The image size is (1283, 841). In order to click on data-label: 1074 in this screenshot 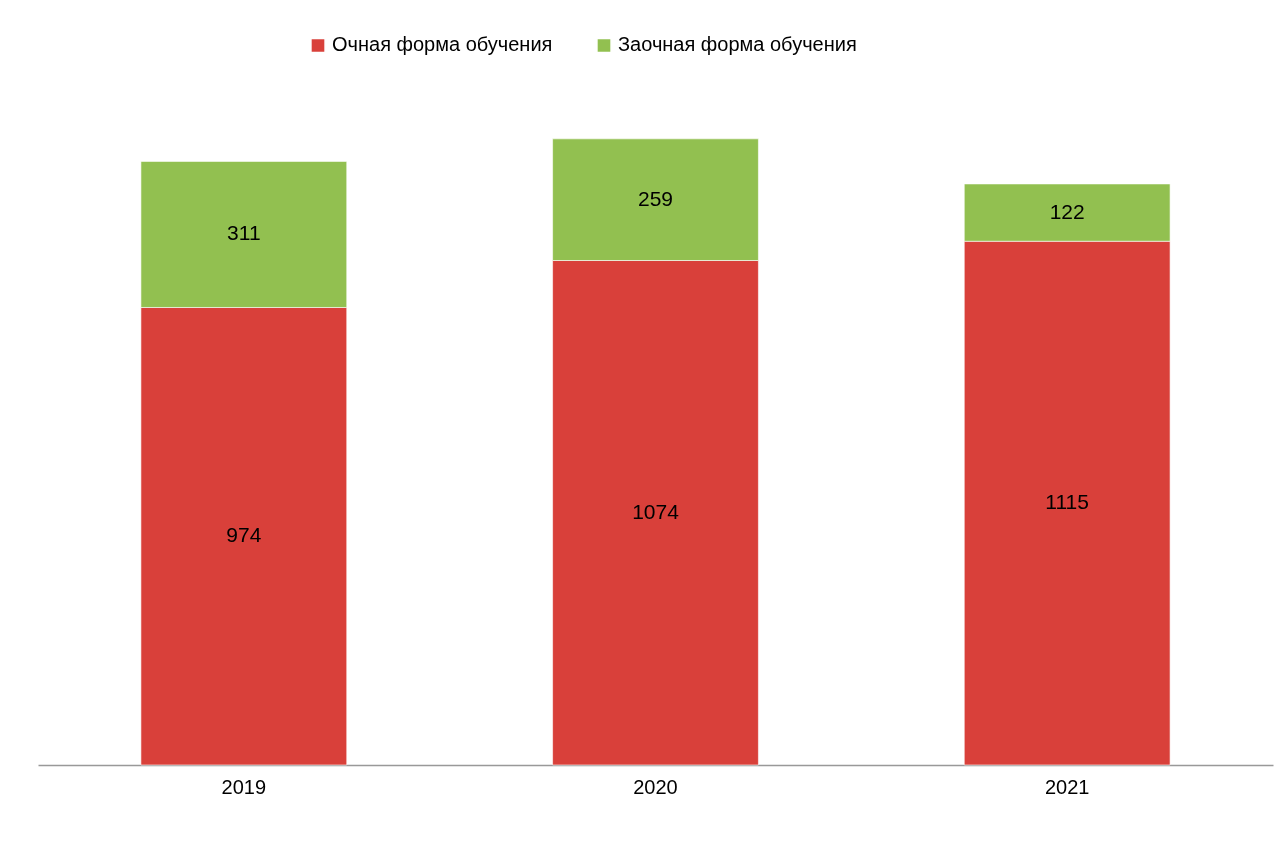, I will do `click(656, 511)`.